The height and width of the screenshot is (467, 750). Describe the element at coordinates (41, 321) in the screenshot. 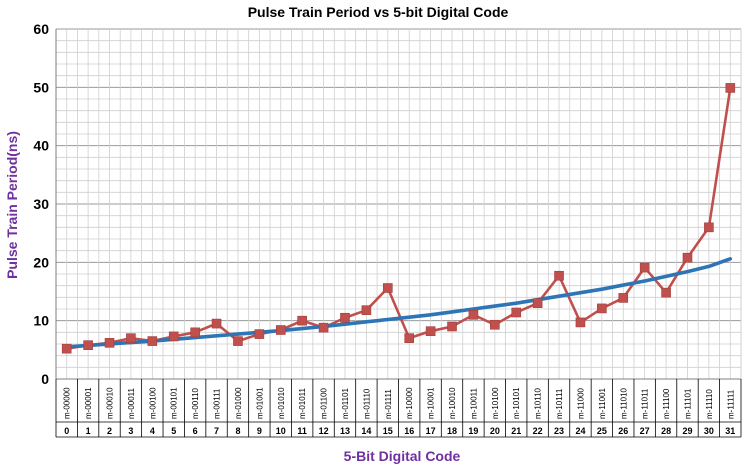

I see `y-tick-label: 10` at that location.